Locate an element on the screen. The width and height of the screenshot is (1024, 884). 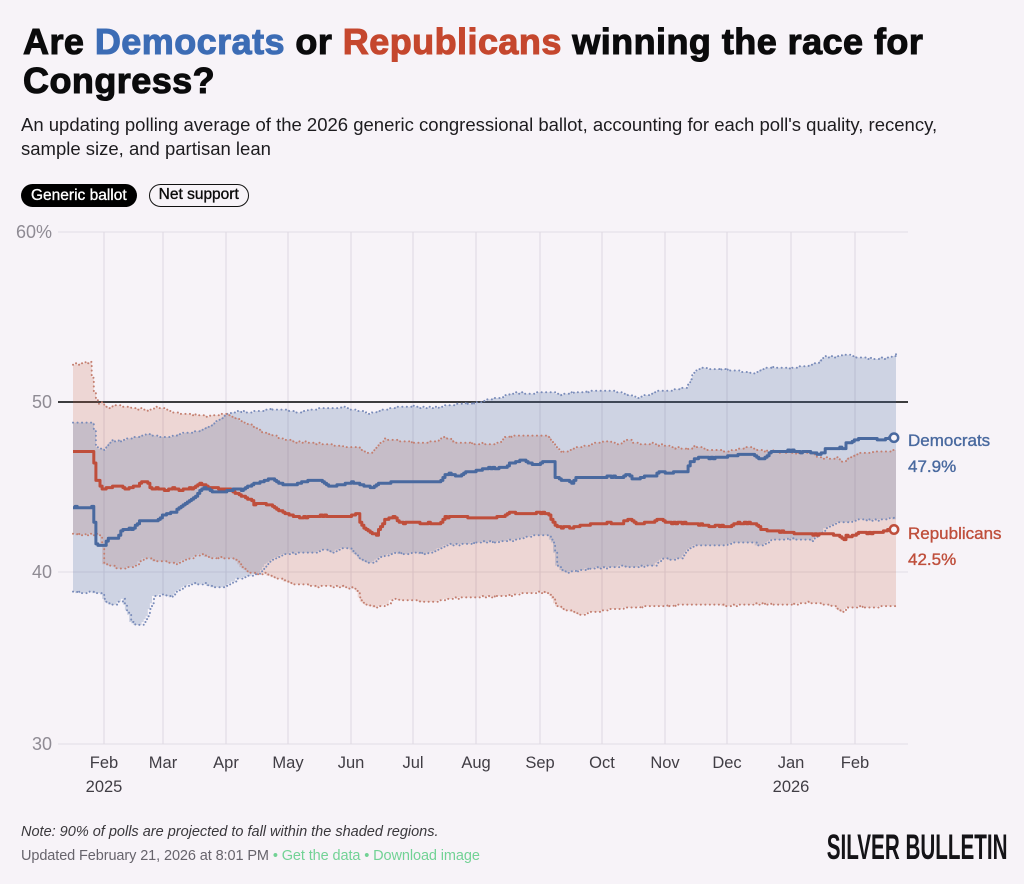
svg-text: 42.5% is located at coordinates (932, 559).